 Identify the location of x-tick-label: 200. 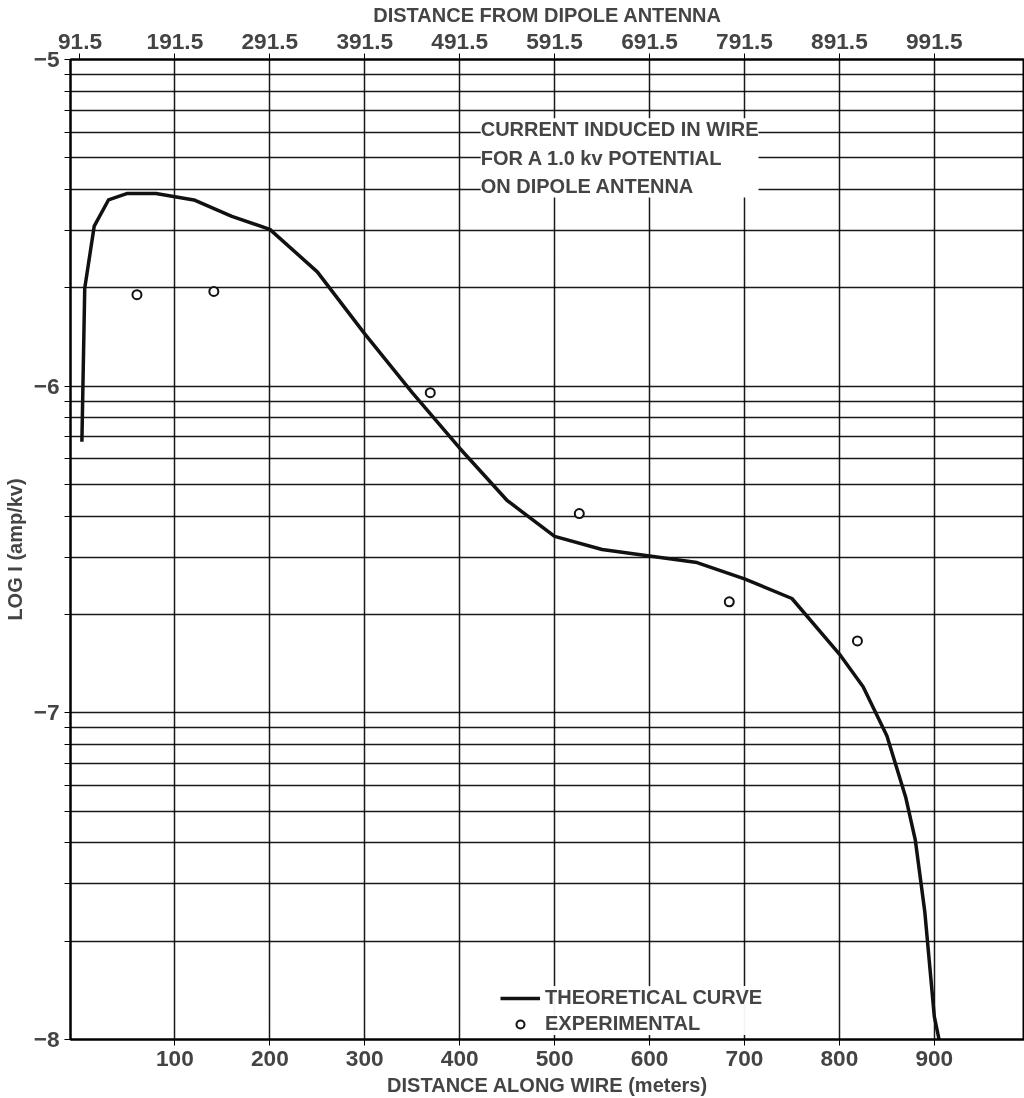
(269, 1057).